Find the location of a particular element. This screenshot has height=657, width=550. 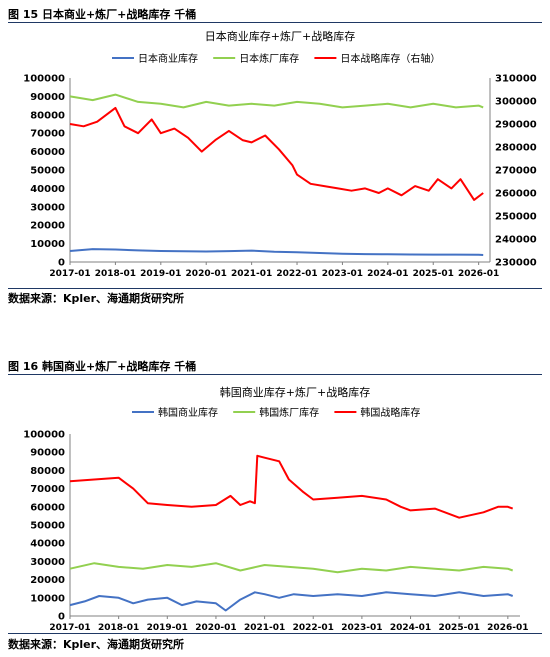

figure-16-title: 图 16 韩国商业+炼厂+战略库存 千桶 is located at coordinates (102, 366).